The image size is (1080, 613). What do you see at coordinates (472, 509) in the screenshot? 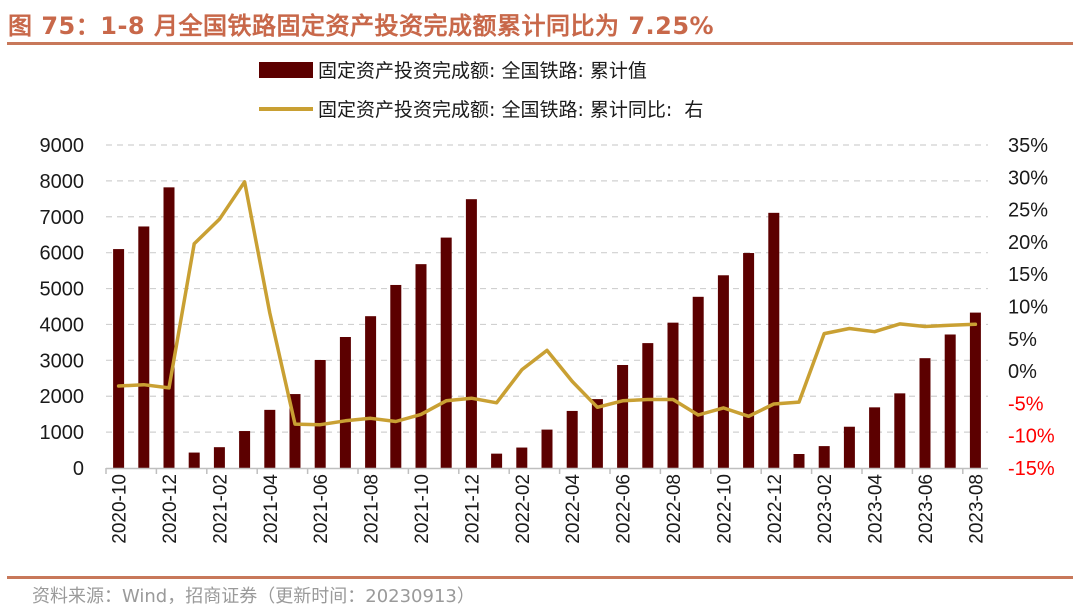
I see `x-tick-label: 2021-12` at bounding box center [472, 509].